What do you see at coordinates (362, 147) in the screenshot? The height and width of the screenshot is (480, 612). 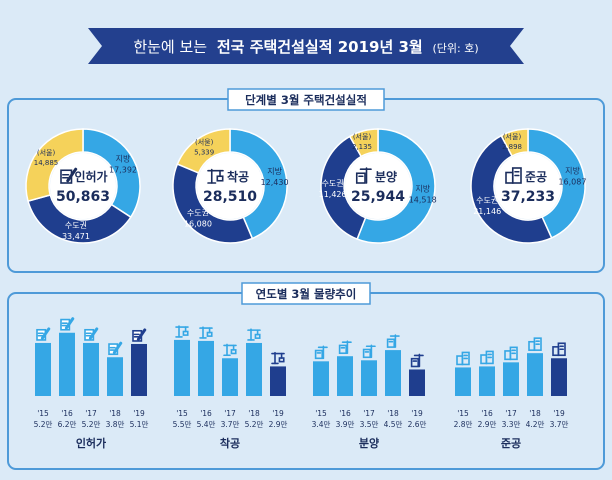 I see `slice-value-seoul: 2,135` at bounding box center [362, 147].